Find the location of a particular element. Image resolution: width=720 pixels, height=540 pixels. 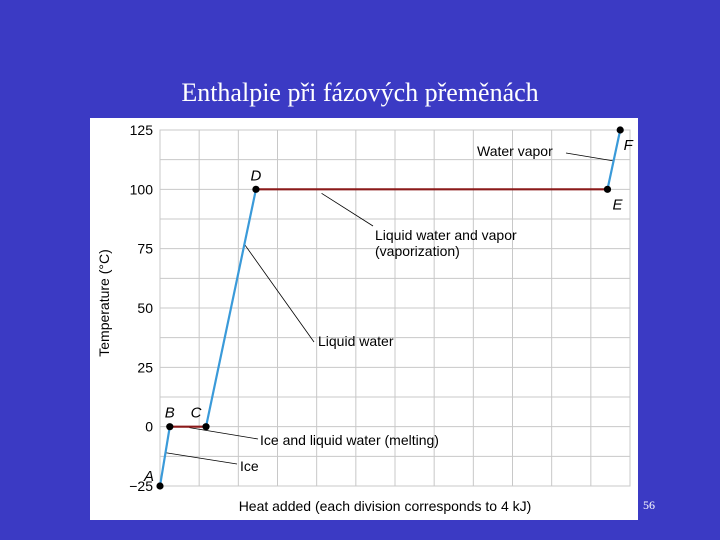

annotation-label: Water vapor is located at coordinates (515, 151).